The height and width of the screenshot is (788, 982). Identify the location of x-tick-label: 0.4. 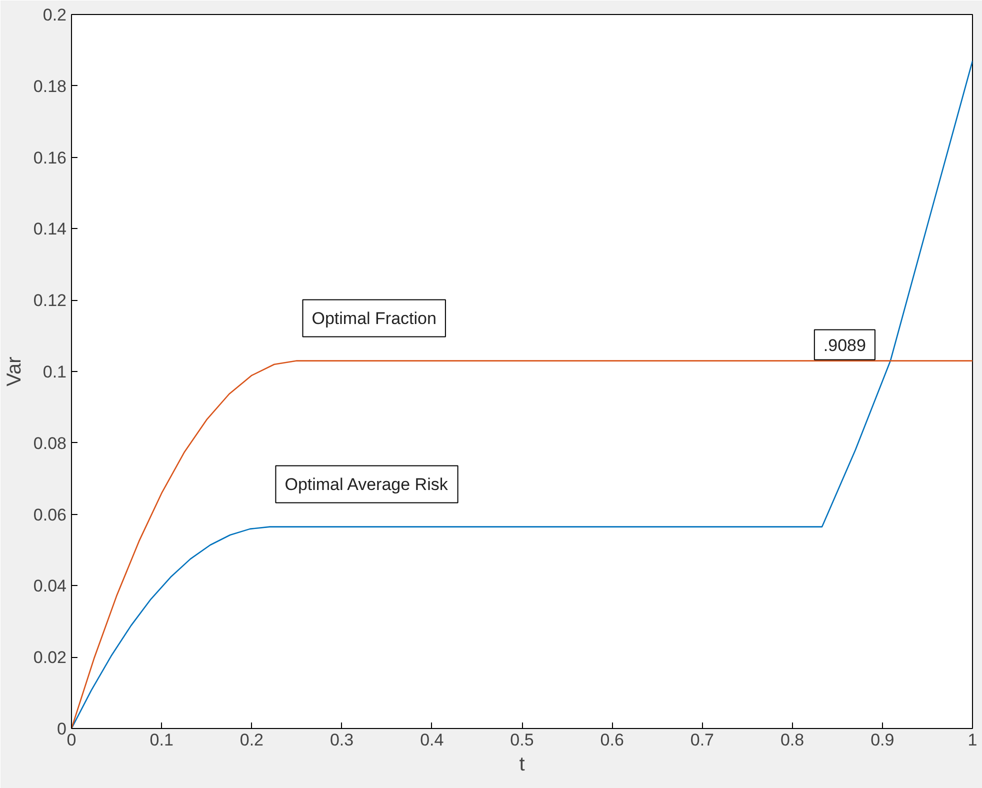
(432, 740).